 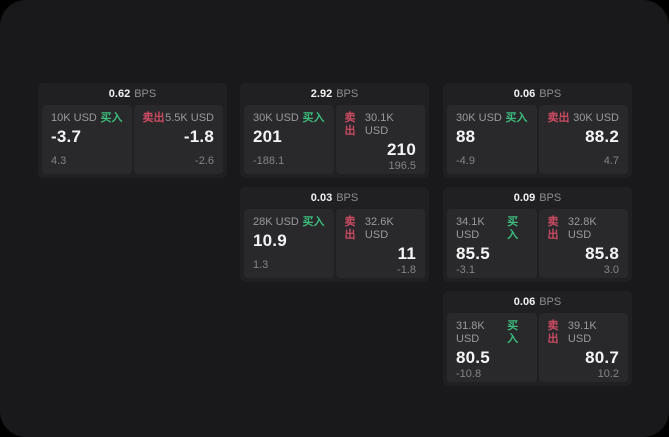 What do you see at coordinates (189, 118) in the screenshot?
I see `sell-amount: 5.5K USD` at bounding box center [189, 118].